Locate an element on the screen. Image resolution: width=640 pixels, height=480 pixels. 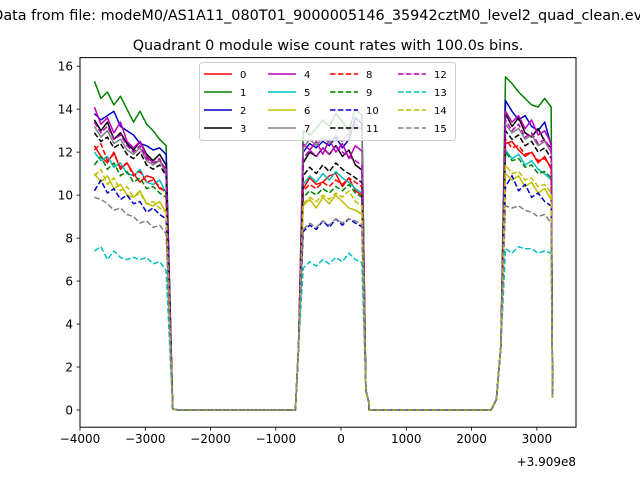
legend-frame is located at coordinates (327, 101).